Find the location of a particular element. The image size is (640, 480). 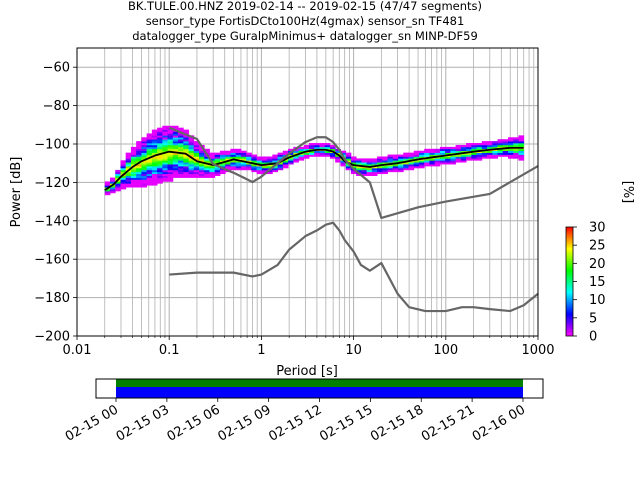

x-tick-label: 100 is located at coordinates (445, 350).